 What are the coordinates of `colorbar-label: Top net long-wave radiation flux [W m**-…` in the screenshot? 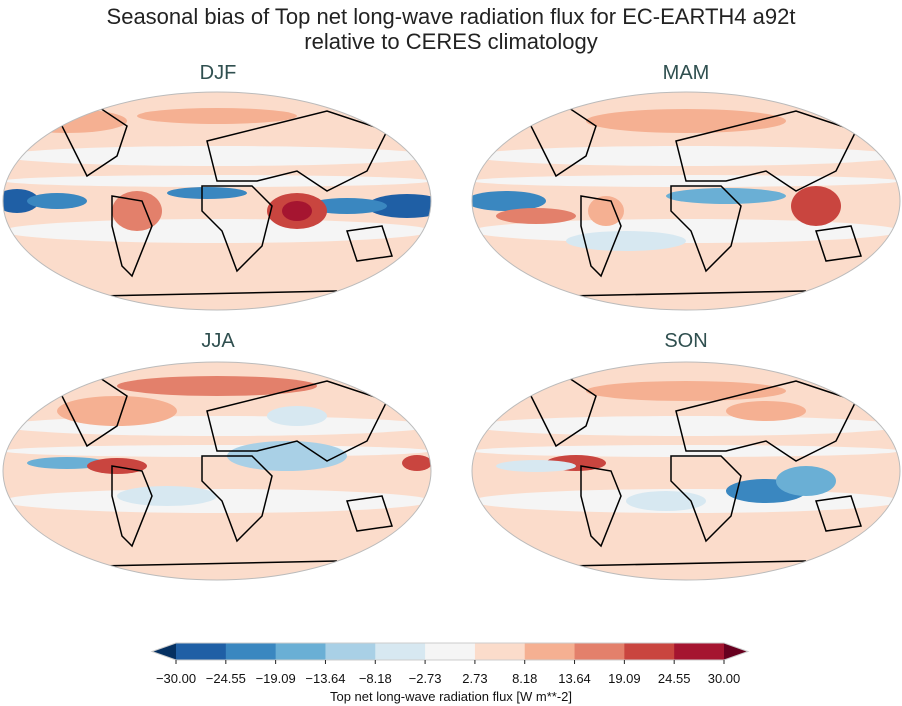 It's located at (451, 696).